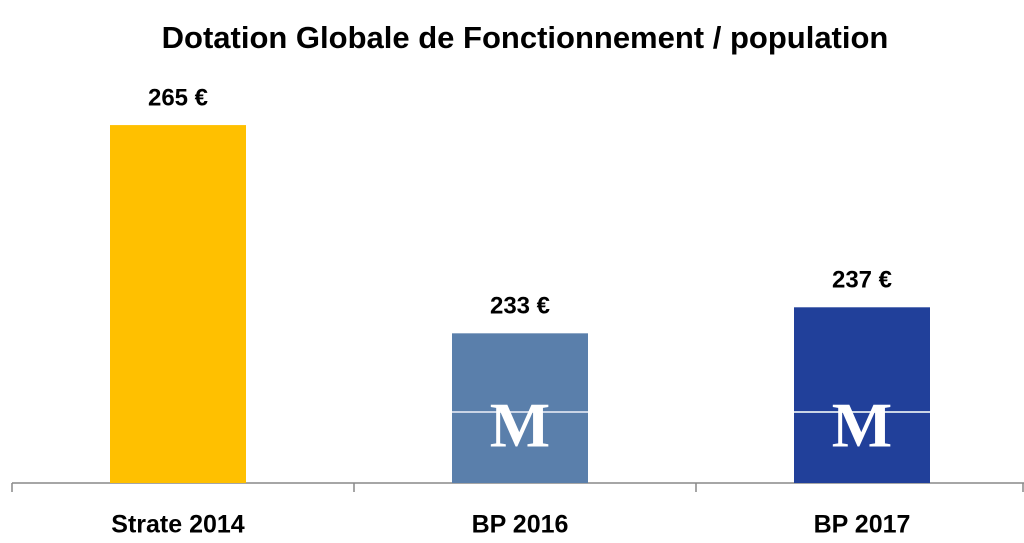 This screenshot has height=543, width=1024. What do you see at coordinates (520, 525) in the screenshot?
I see `x-tick-label: BP 2016` at bounding box center [520, 525].